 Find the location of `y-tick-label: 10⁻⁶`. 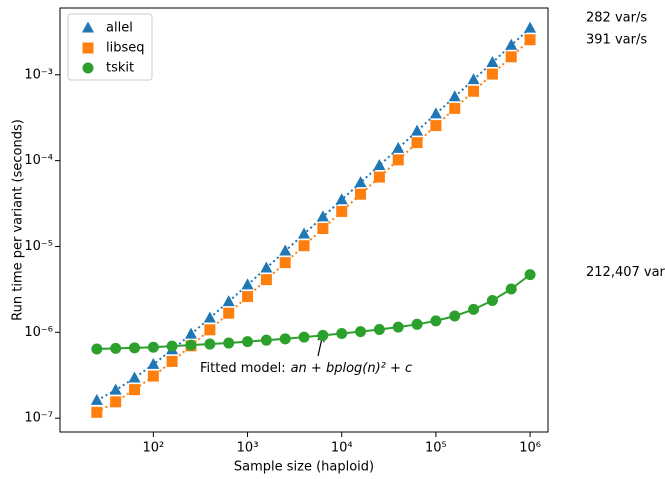

y-tick-label: 10⁻⁶ is located at coordinates (38, 332).